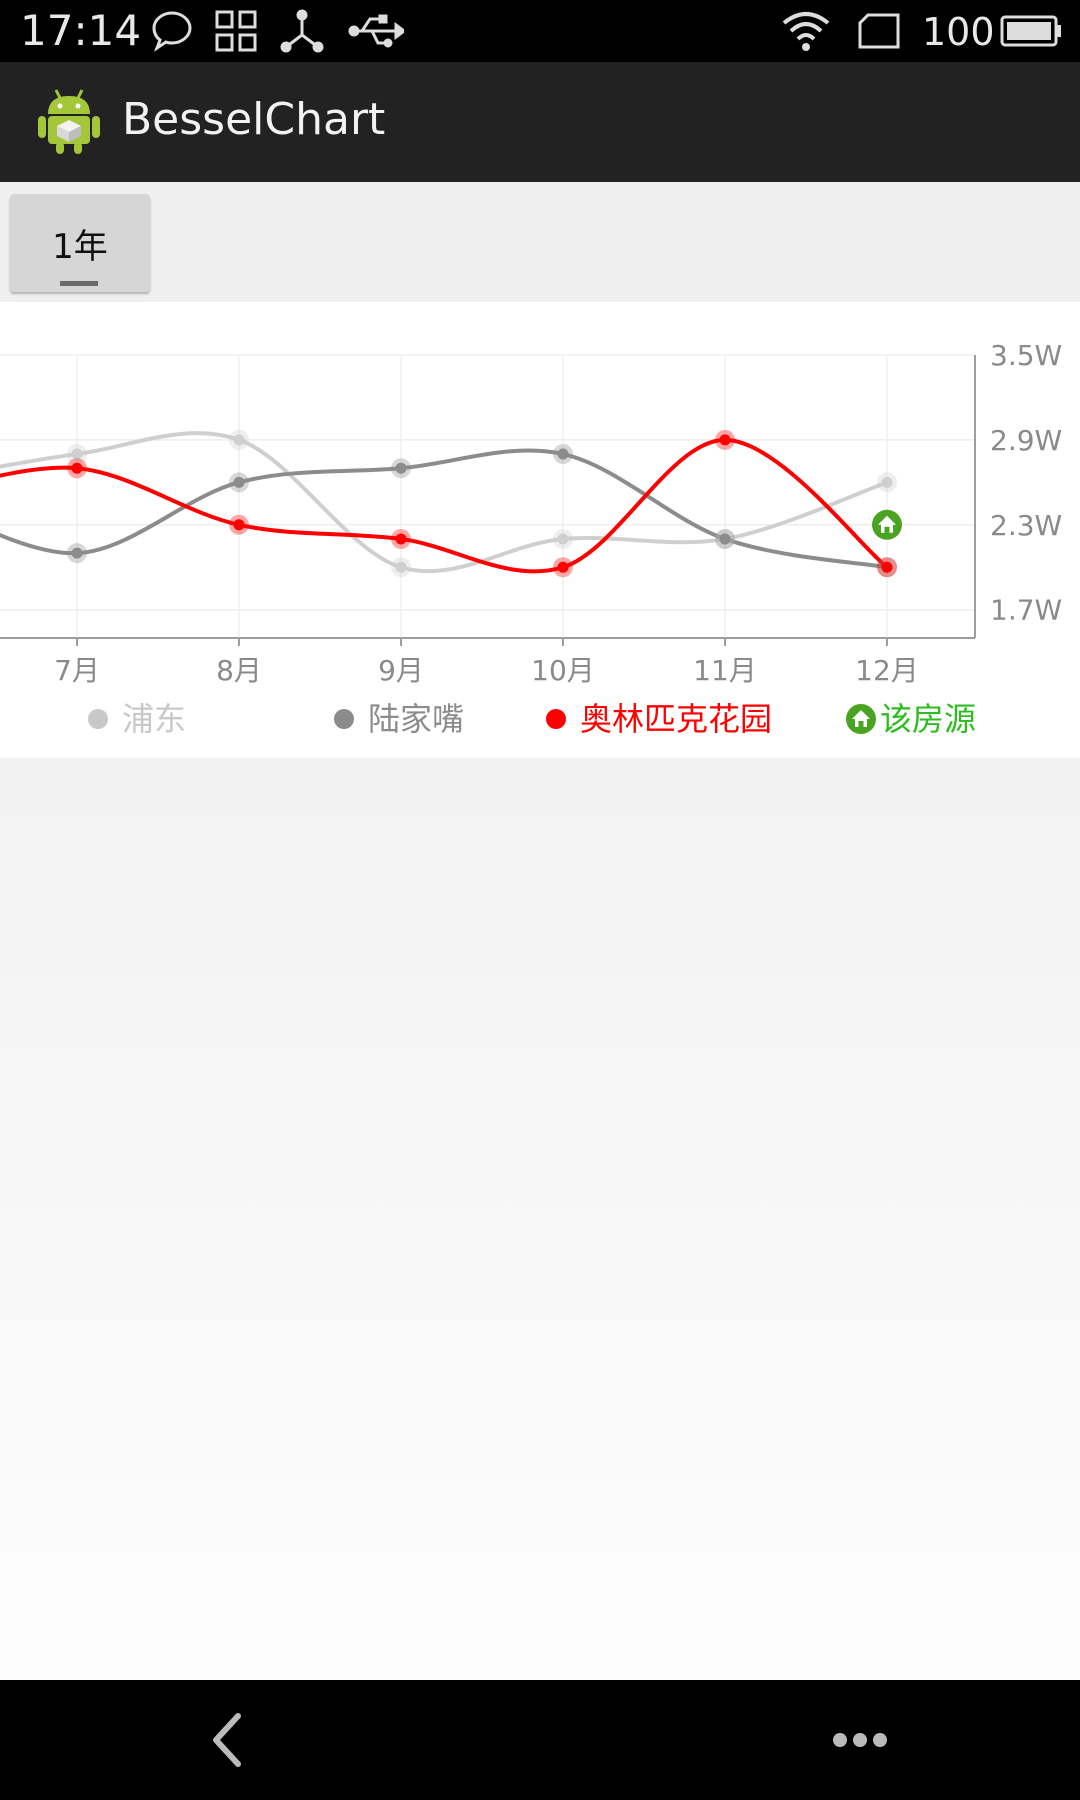 Image resolution: width=1080 pixels, height=1800 pixels. What do you see at coordinates (532, 719) in the screenshot?
I see `legend: 浦东 陆家嘴 奥林匹克花园 该房源` at bounding box center [532, 719].